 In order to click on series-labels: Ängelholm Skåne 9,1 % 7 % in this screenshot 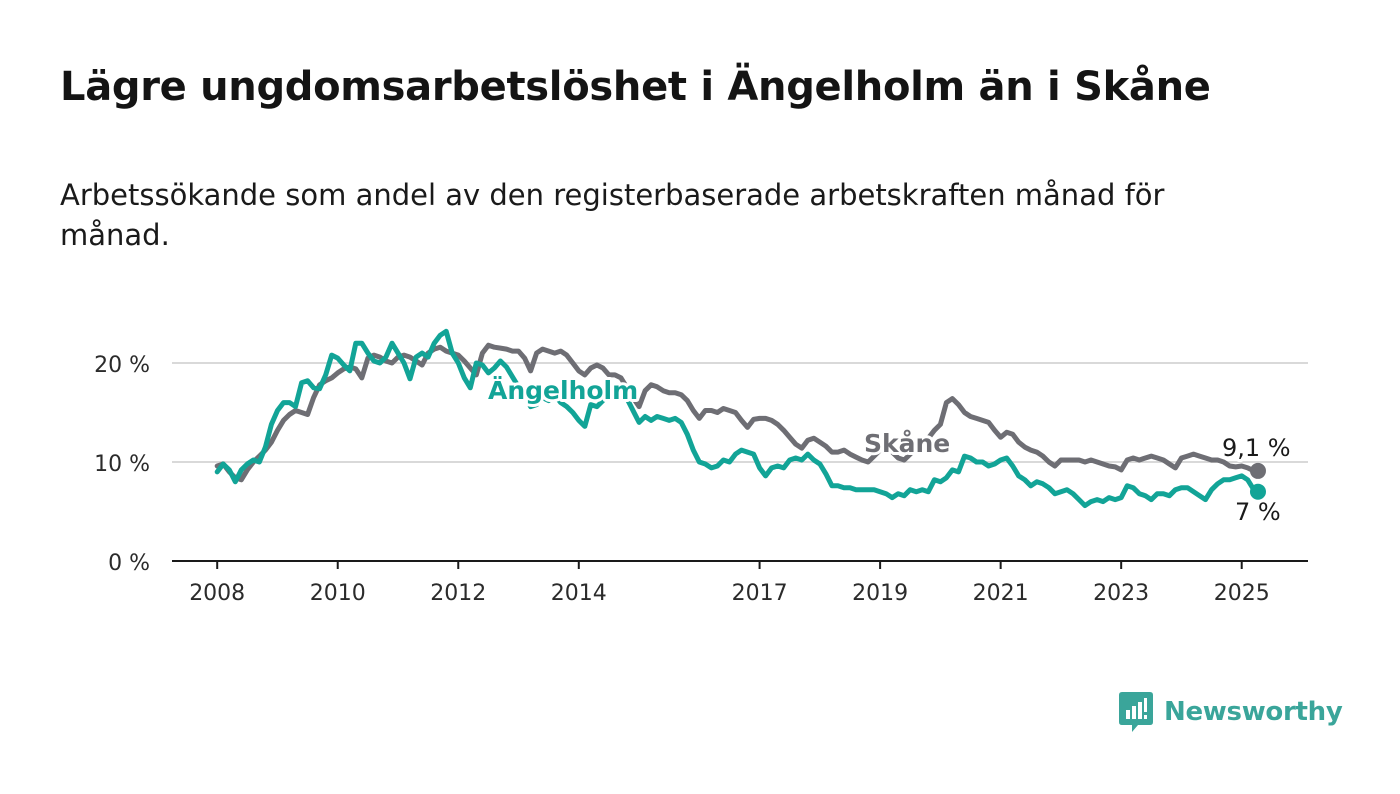, I will do `click(889, 450)`.